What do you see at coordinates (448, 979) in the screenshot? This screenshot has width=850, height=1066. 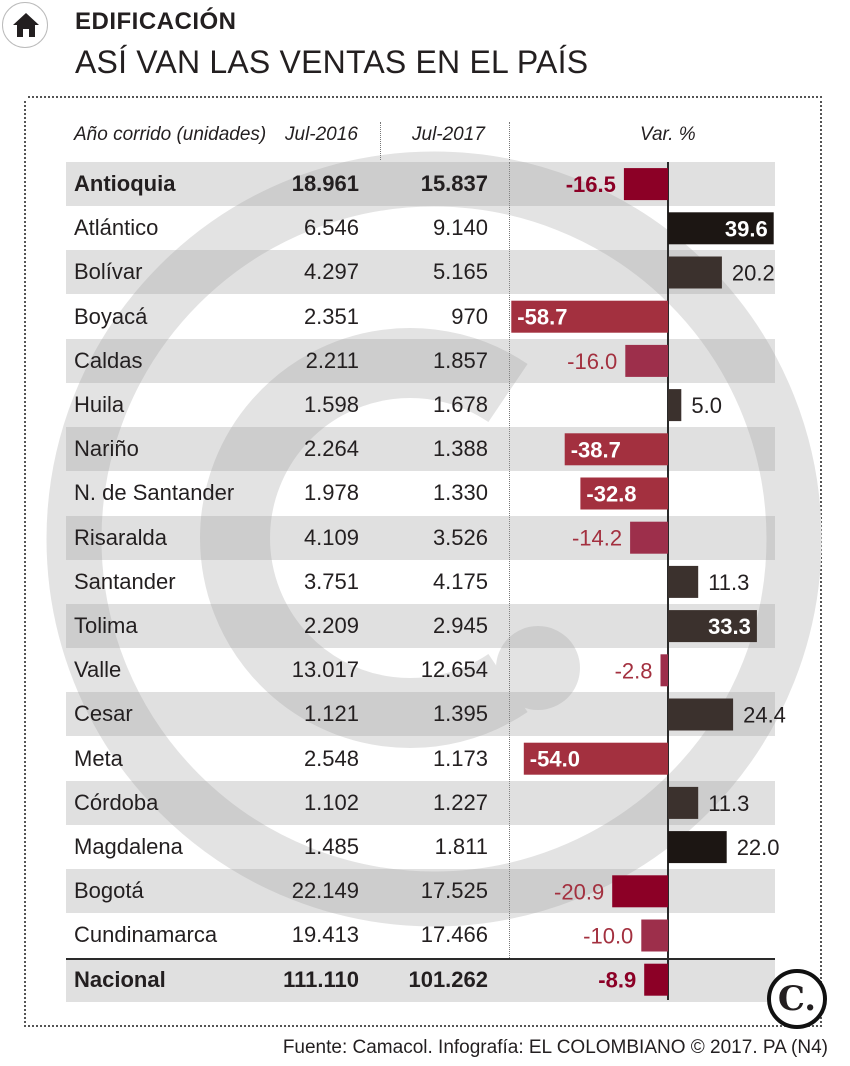 I see `value-jul2017: 101.262` at bounding box center [448, 979].